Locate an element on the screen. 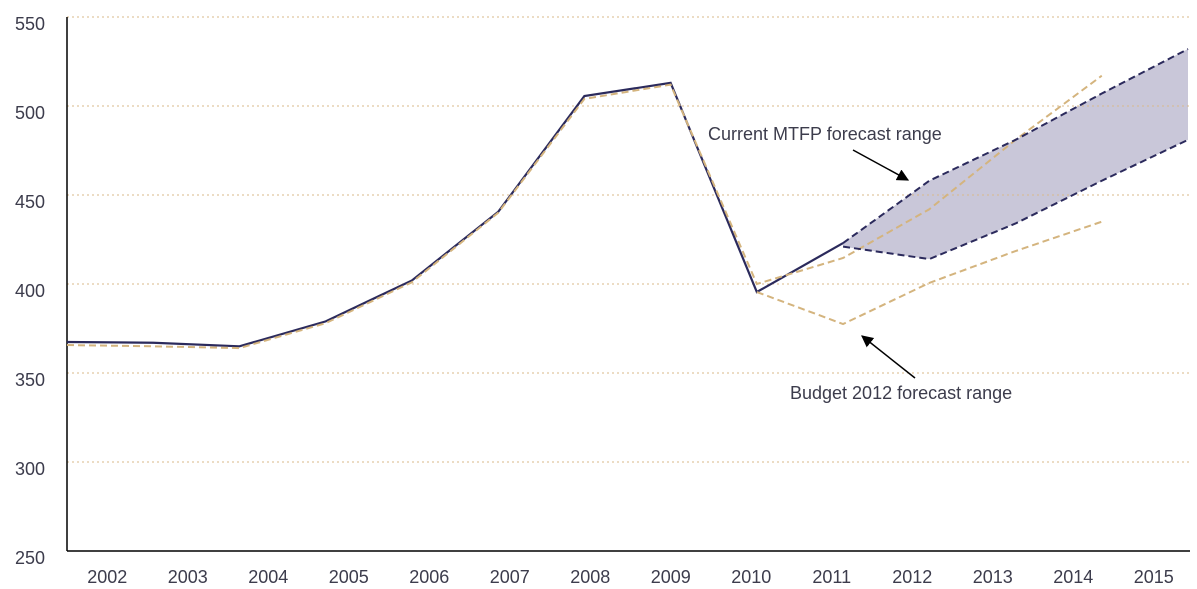 This screenshot has width=1197, height=589. y-tick-label: 400 is located at coordinates (30, 291).